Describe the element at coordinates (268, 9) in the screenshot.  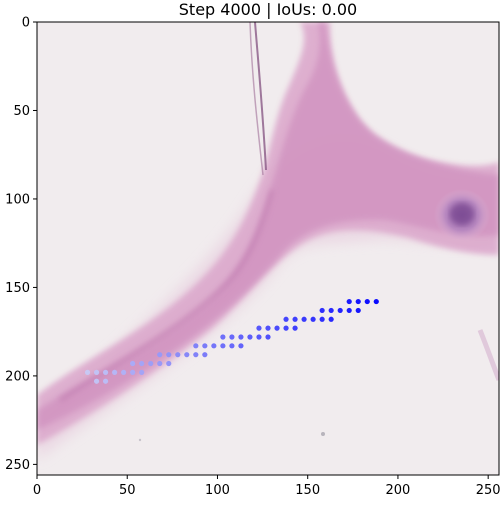
I see `chart-title: Step 4000 | IoUs: 0.00` at that location.